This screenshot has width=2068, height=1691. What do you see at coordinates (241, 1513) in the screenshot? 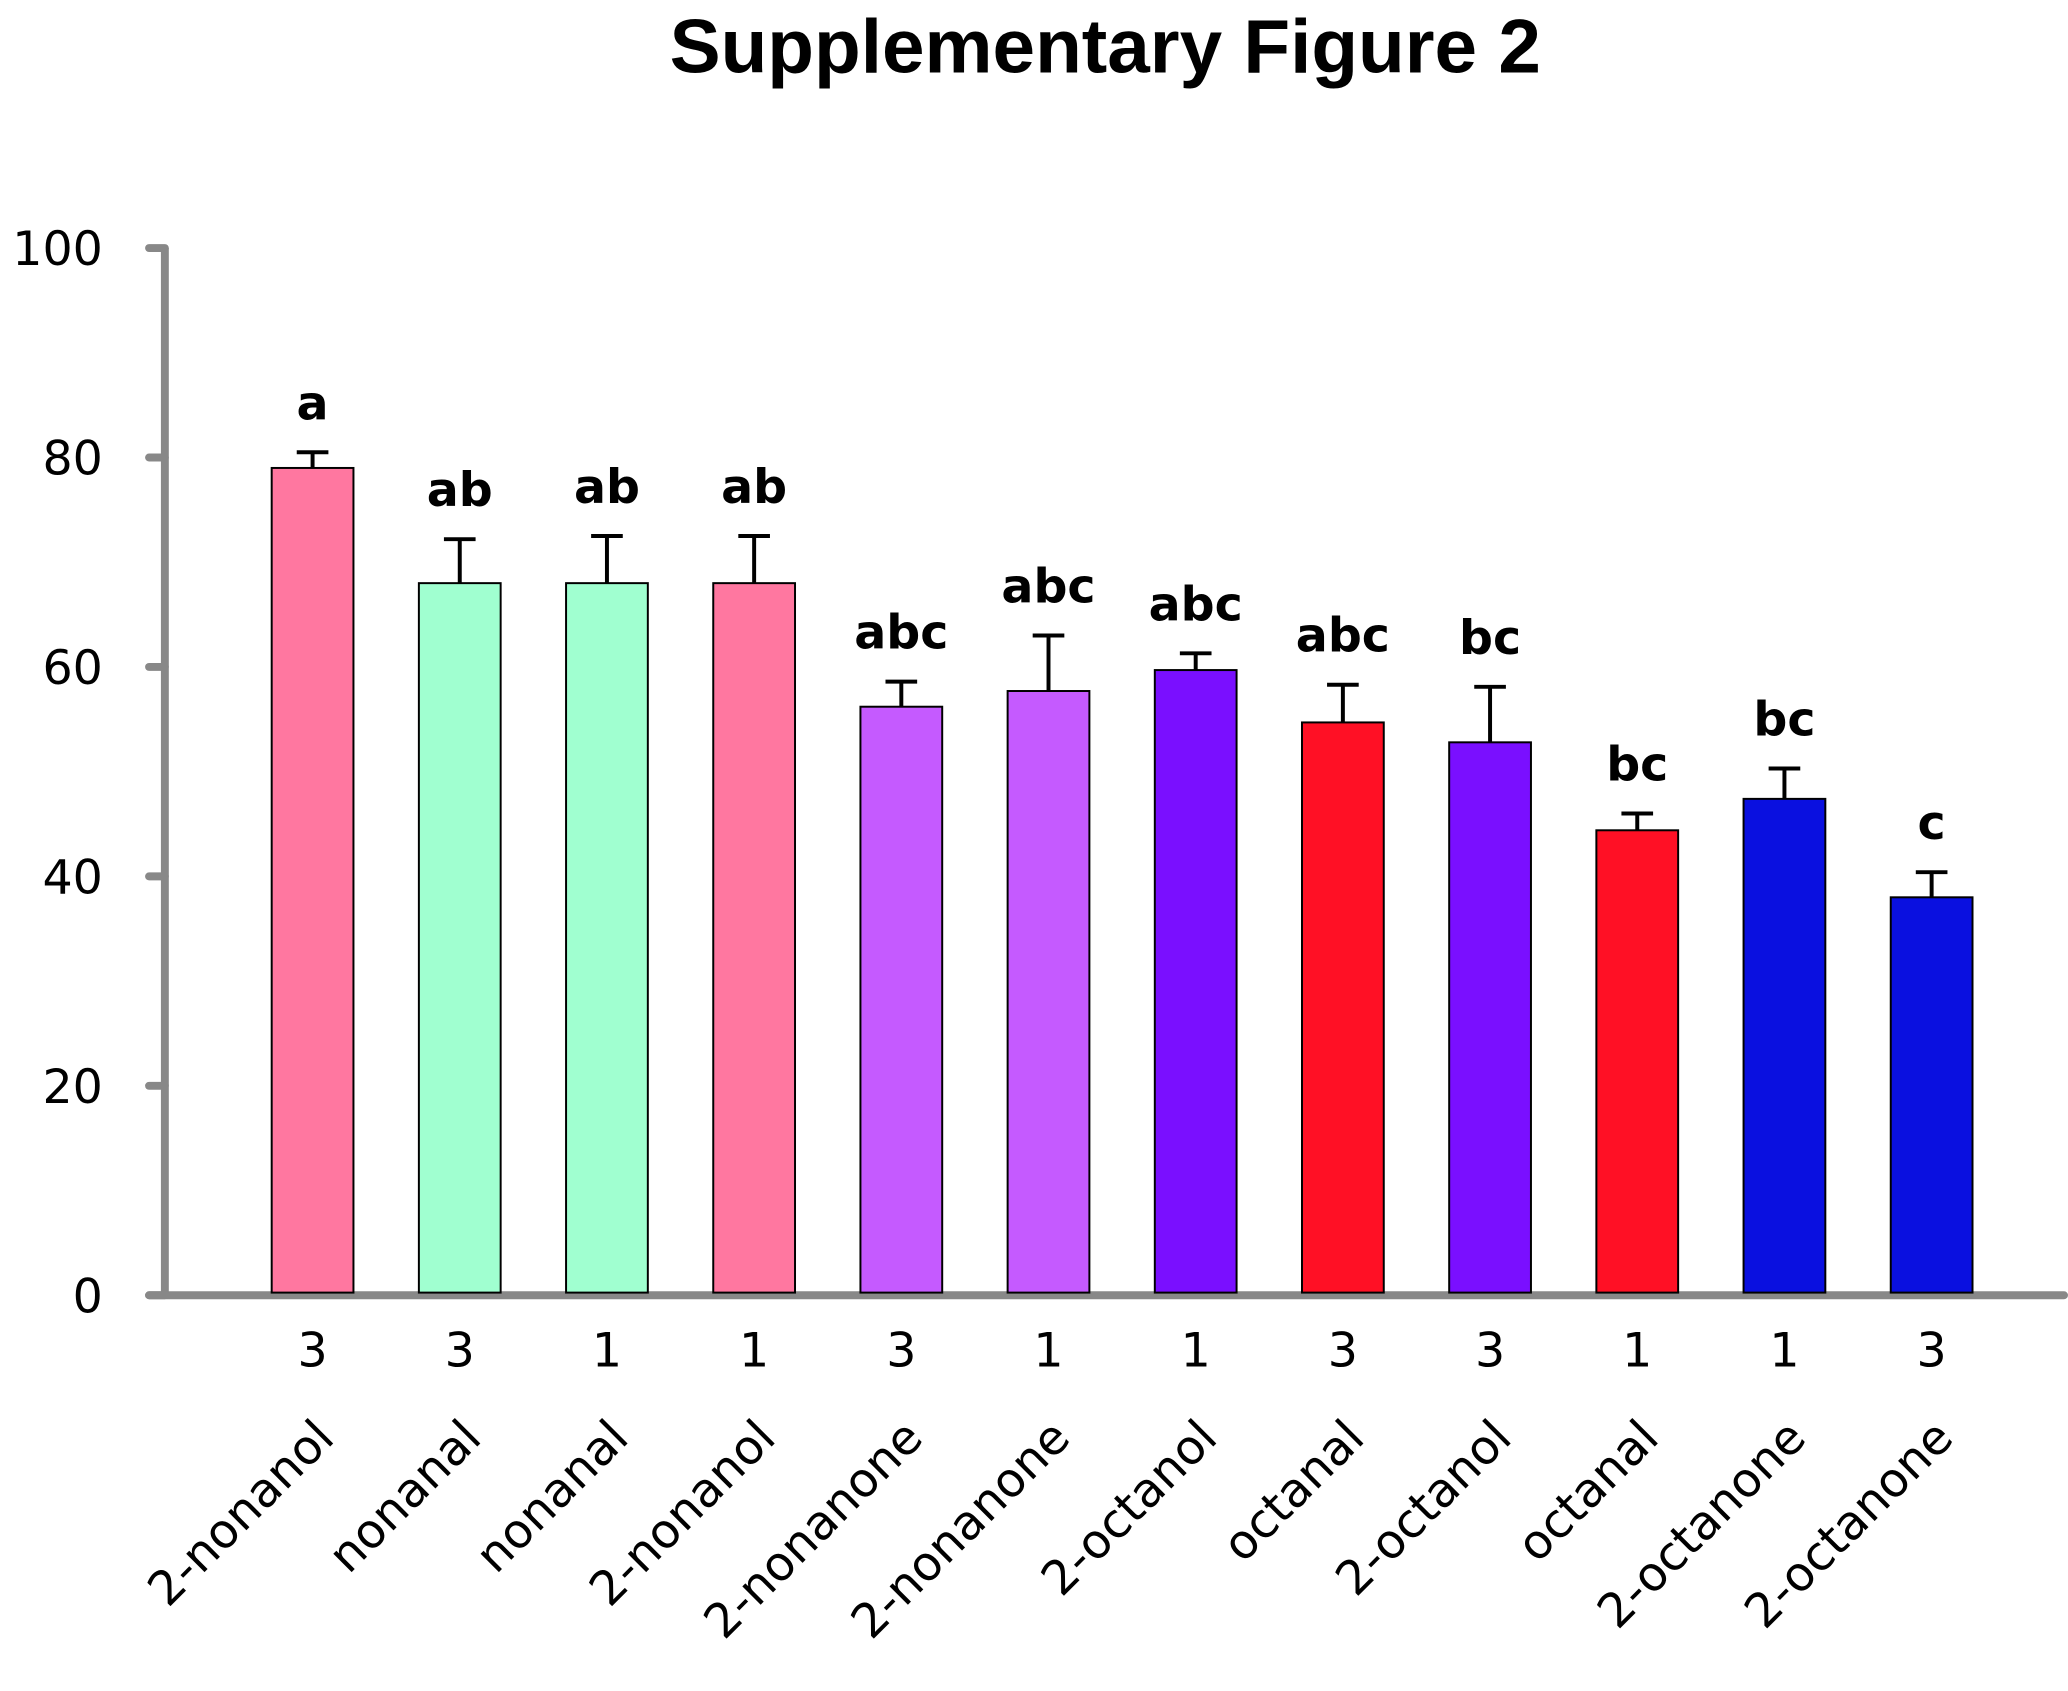
I see `category-label: 2-nonanol` at bounding box center [241, 1513].